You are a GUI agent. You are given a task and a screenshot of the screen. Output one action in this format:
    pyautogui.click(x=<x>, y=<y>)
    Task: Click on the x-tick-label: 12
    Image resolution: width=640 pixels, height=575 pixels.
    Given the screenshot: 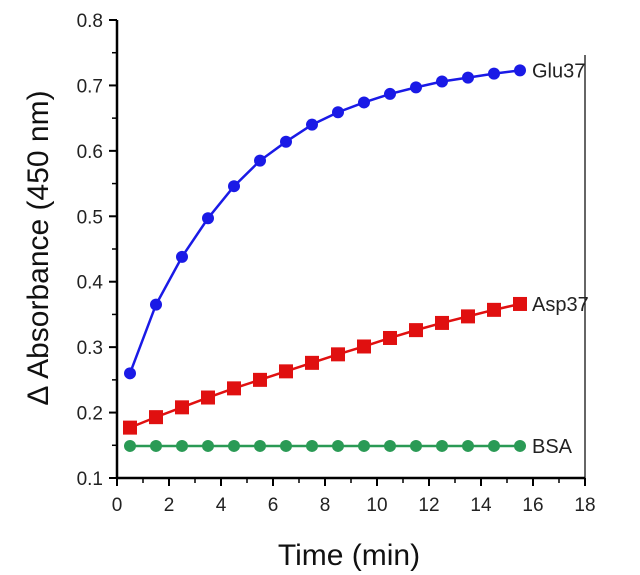 What is the action you would take?
    pyautogui.click(x=428, y=505)
    